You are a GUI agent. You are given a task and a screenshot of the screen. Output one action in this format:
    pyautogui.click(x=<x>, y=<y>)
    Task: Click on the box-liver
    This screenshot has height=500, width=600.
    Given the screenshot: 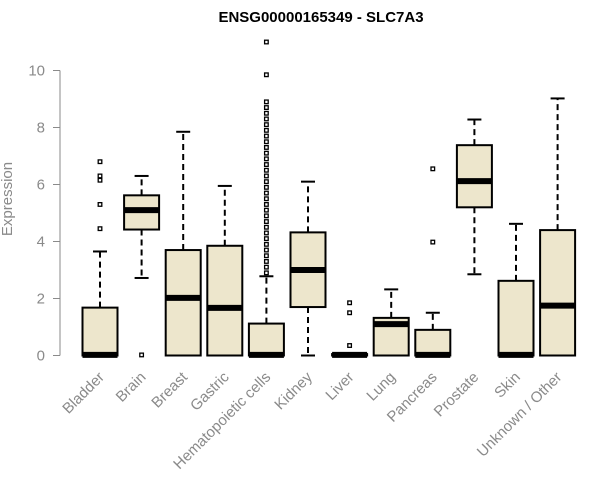 What is the action you would take?
    pyautogui.click(x=350, y=329)
    